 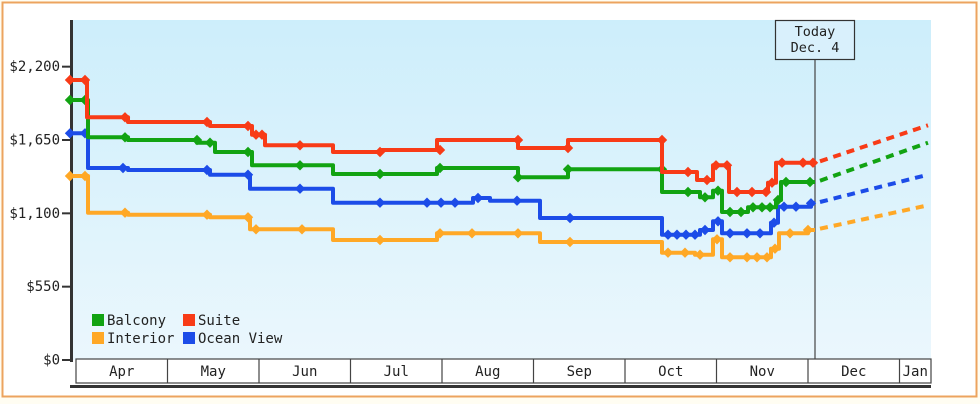 What do you see at coordinates (98, 320) in the screenshot?
I see `balcony-swatch-icon` at bounding box center [98, 320].